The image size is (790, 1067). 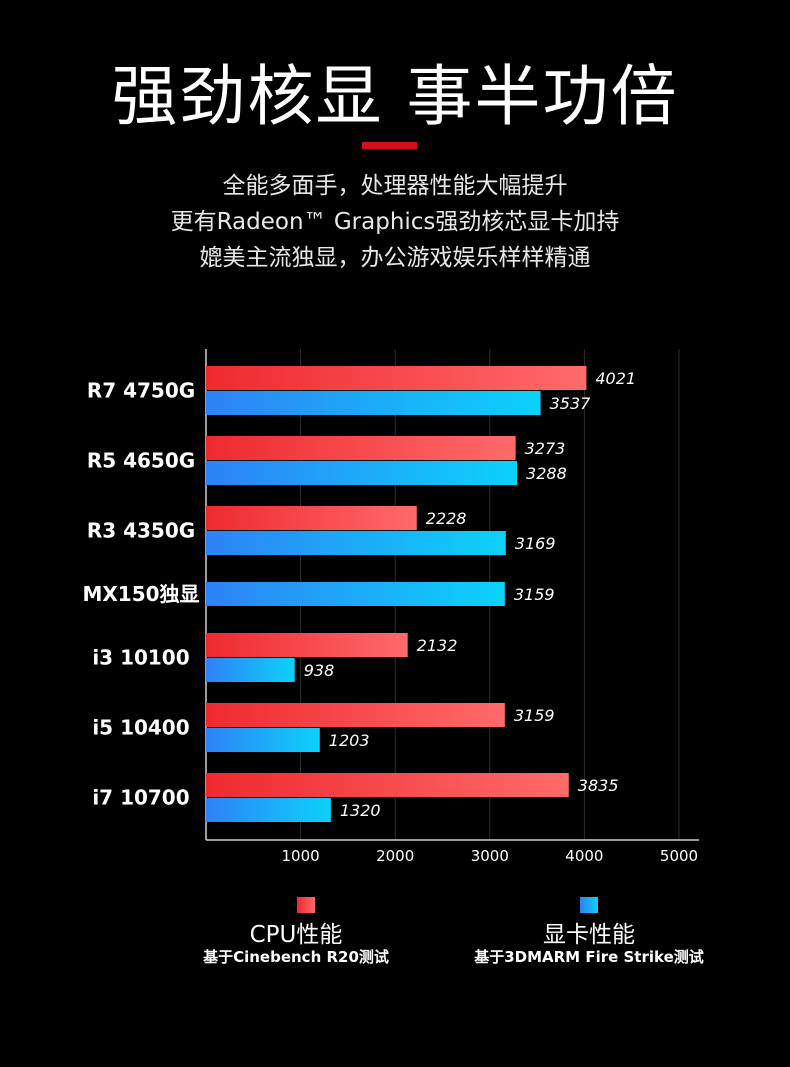 What do you see at coordinates (446, 518) in the screenshot?
I see `data-label-cpu: 2228` at bounding box center [446, 518].